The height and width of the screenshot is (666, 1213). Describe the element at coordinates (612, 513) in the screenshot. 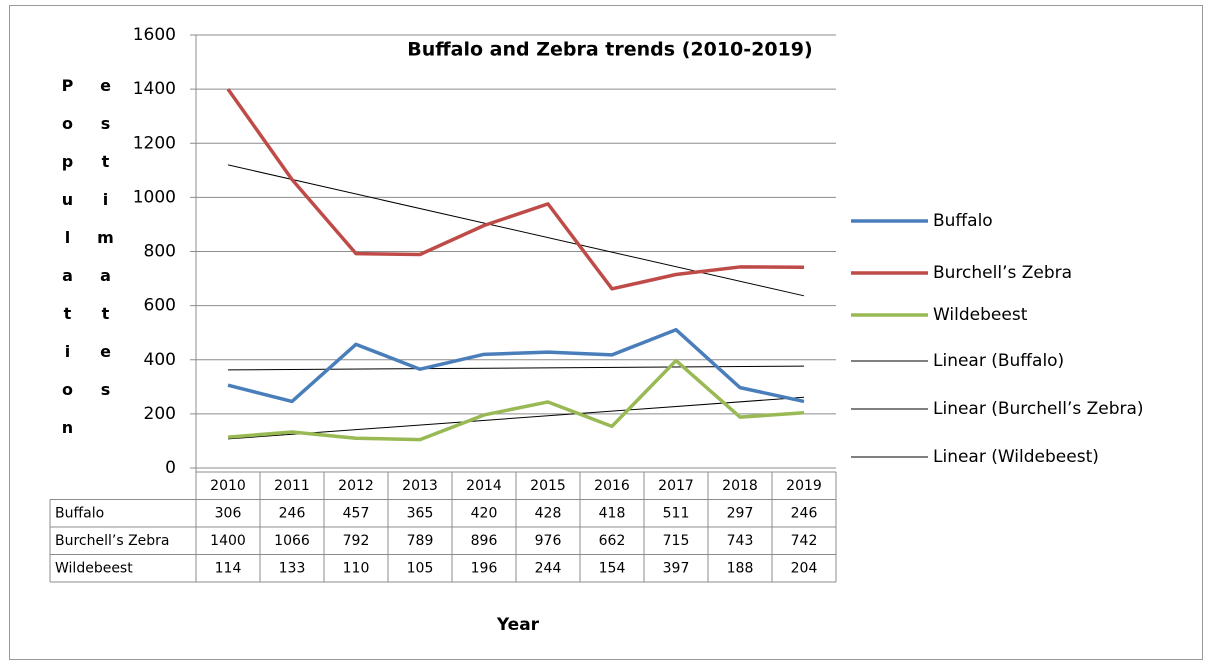

I see `table-value: 418` at that location.